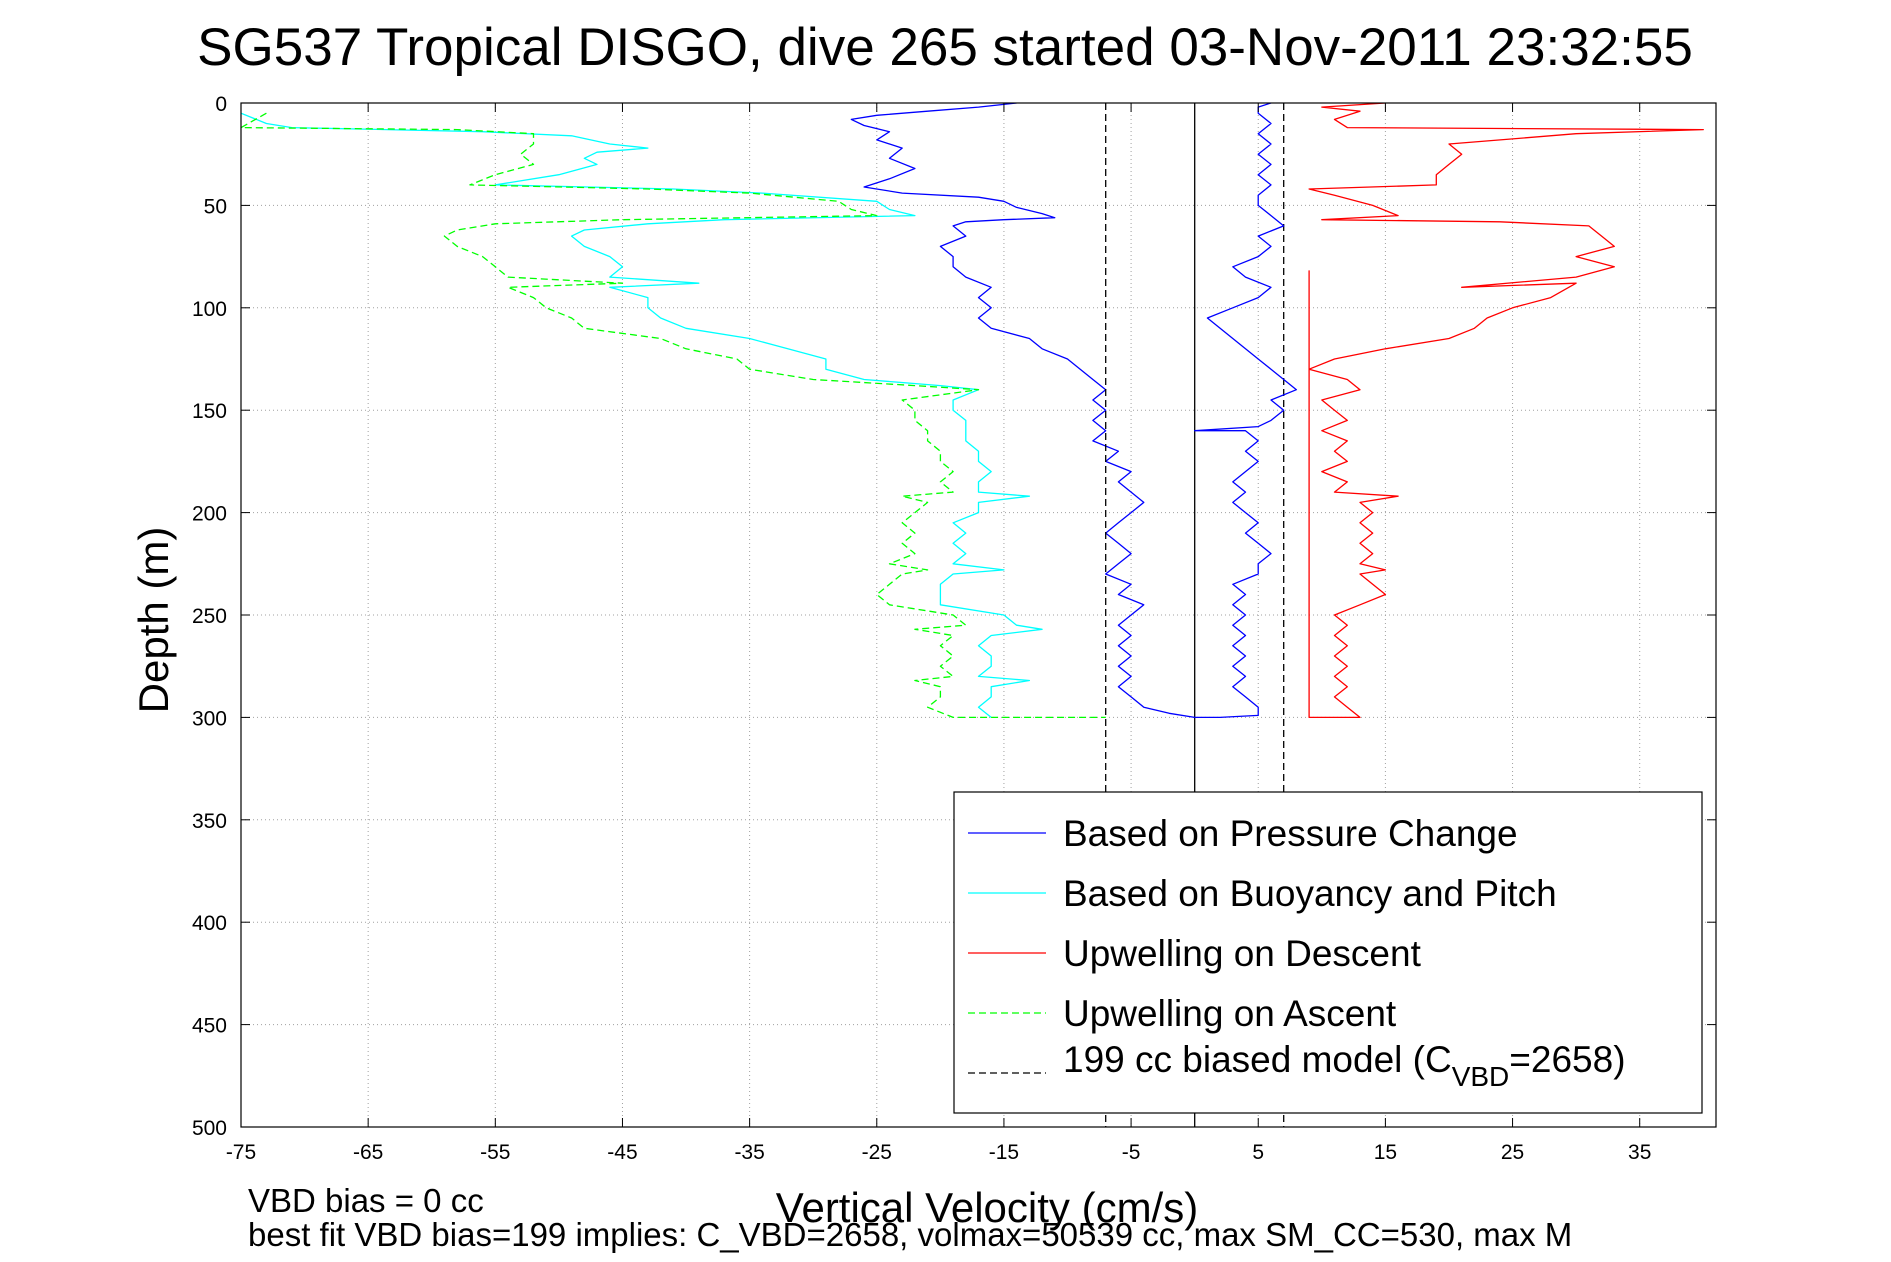 This screenshot has height=1262, width=1891. I want to click on series-upwelling-descent, so click(1506, 411).